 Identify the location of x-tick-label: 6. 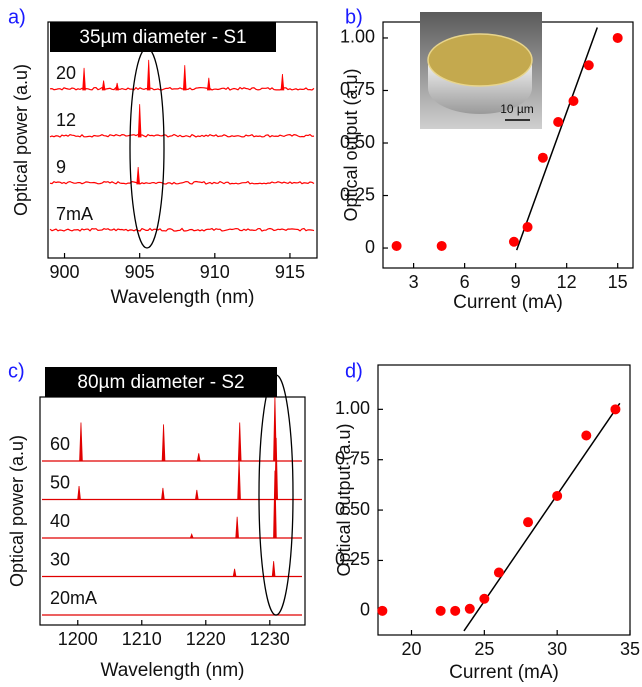
(465, 282).